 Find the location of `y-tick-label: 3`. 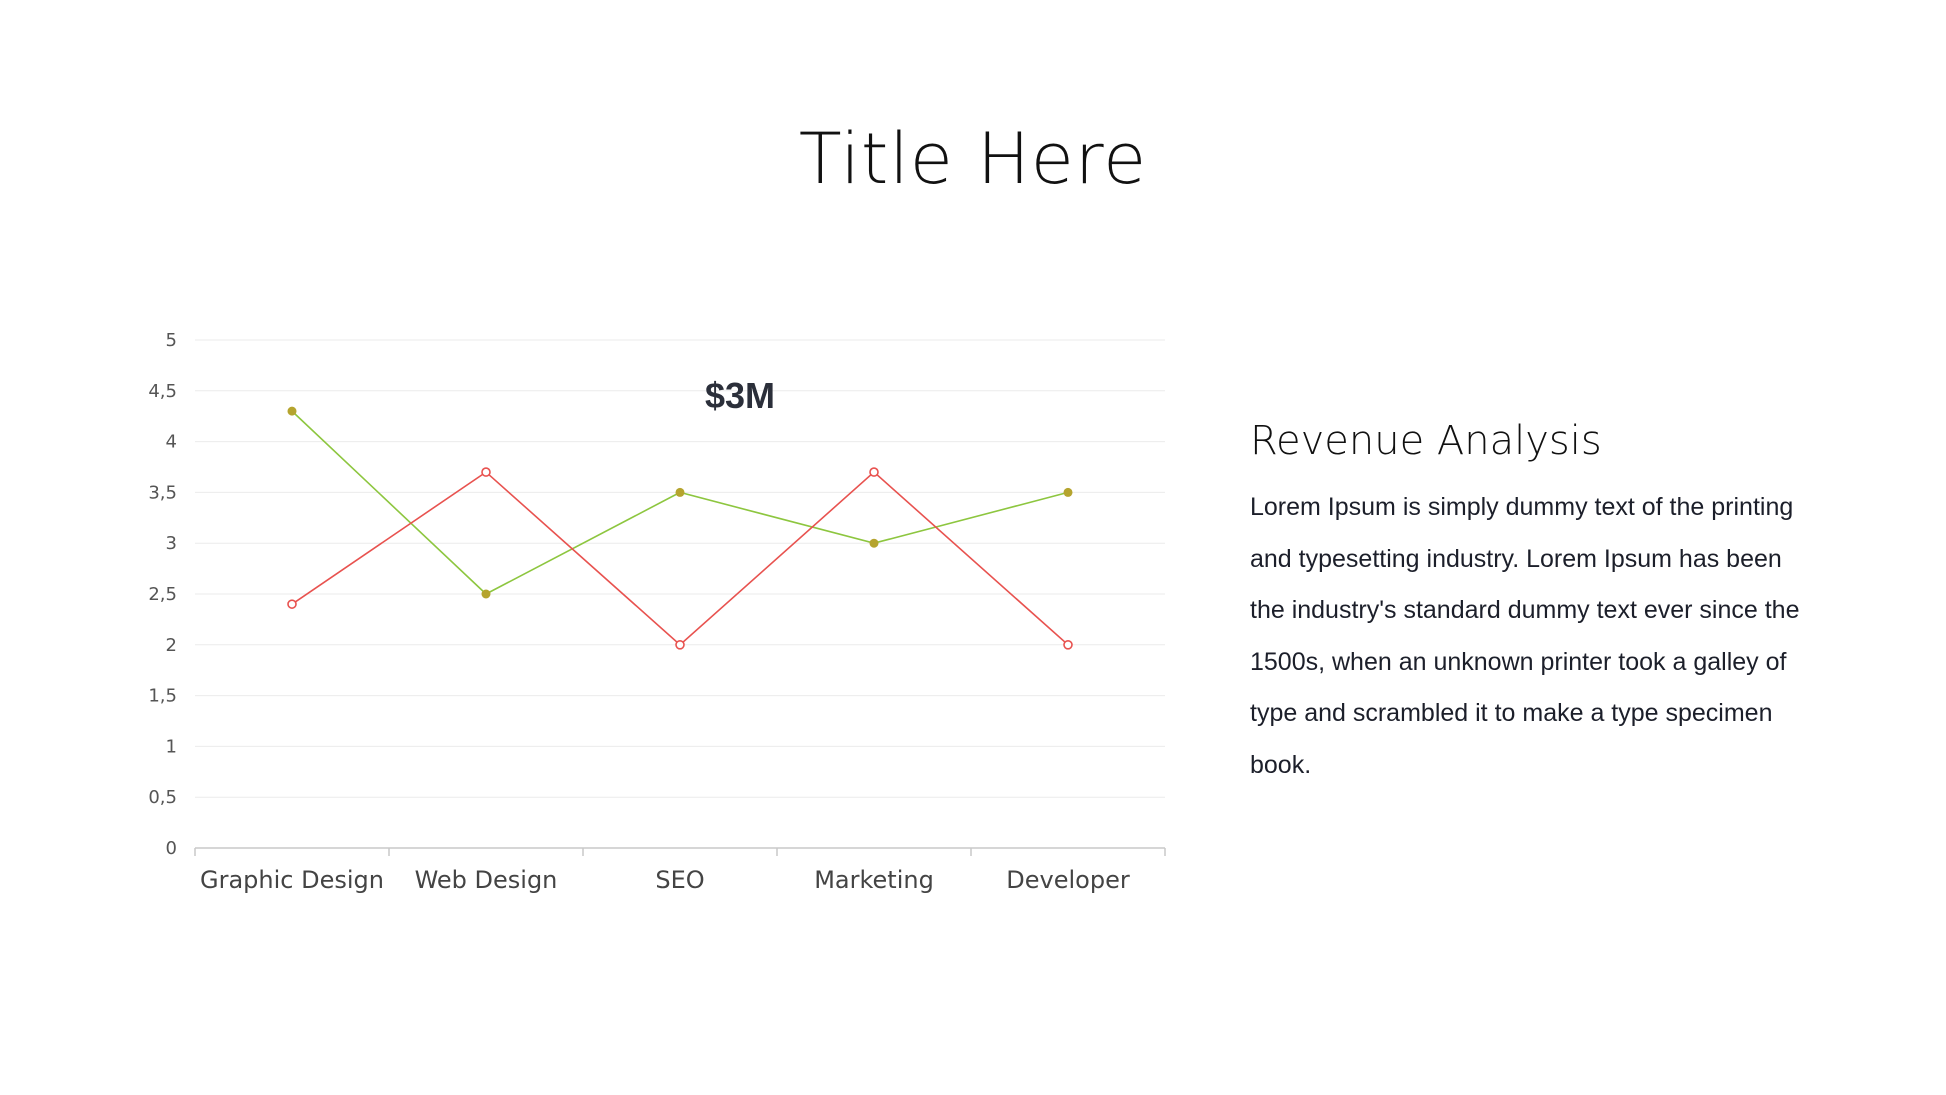

y-tick-label: 3 is located at coordinates (171, 543).